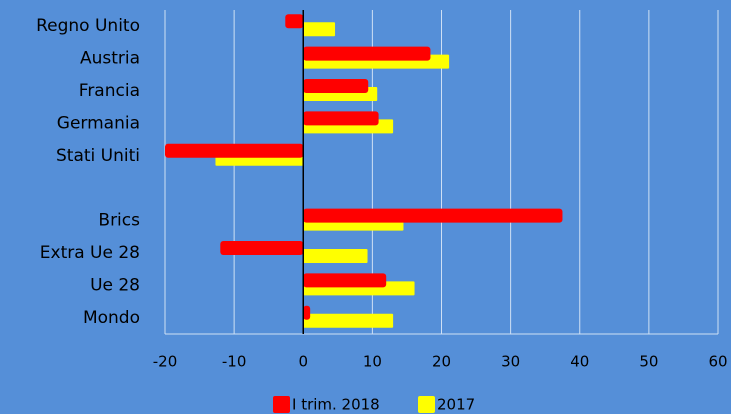  Describe the element at coordinates (336, 405) in the screenshot. I see `legend-label: I trim. 2018` at that location.